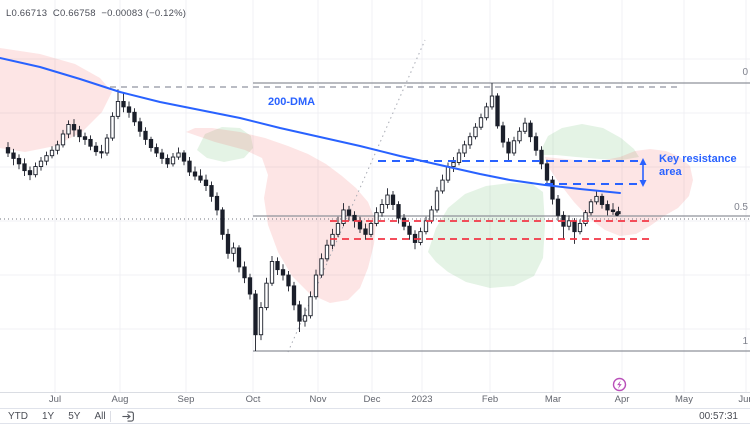 Image resolution: width=750 pixels, height=430 pixels. What do you see at coordinates (57, 416) in the screenshot?
I see `range-selector: YTD 1Y 5Y All` at bounding box center [57, 416].